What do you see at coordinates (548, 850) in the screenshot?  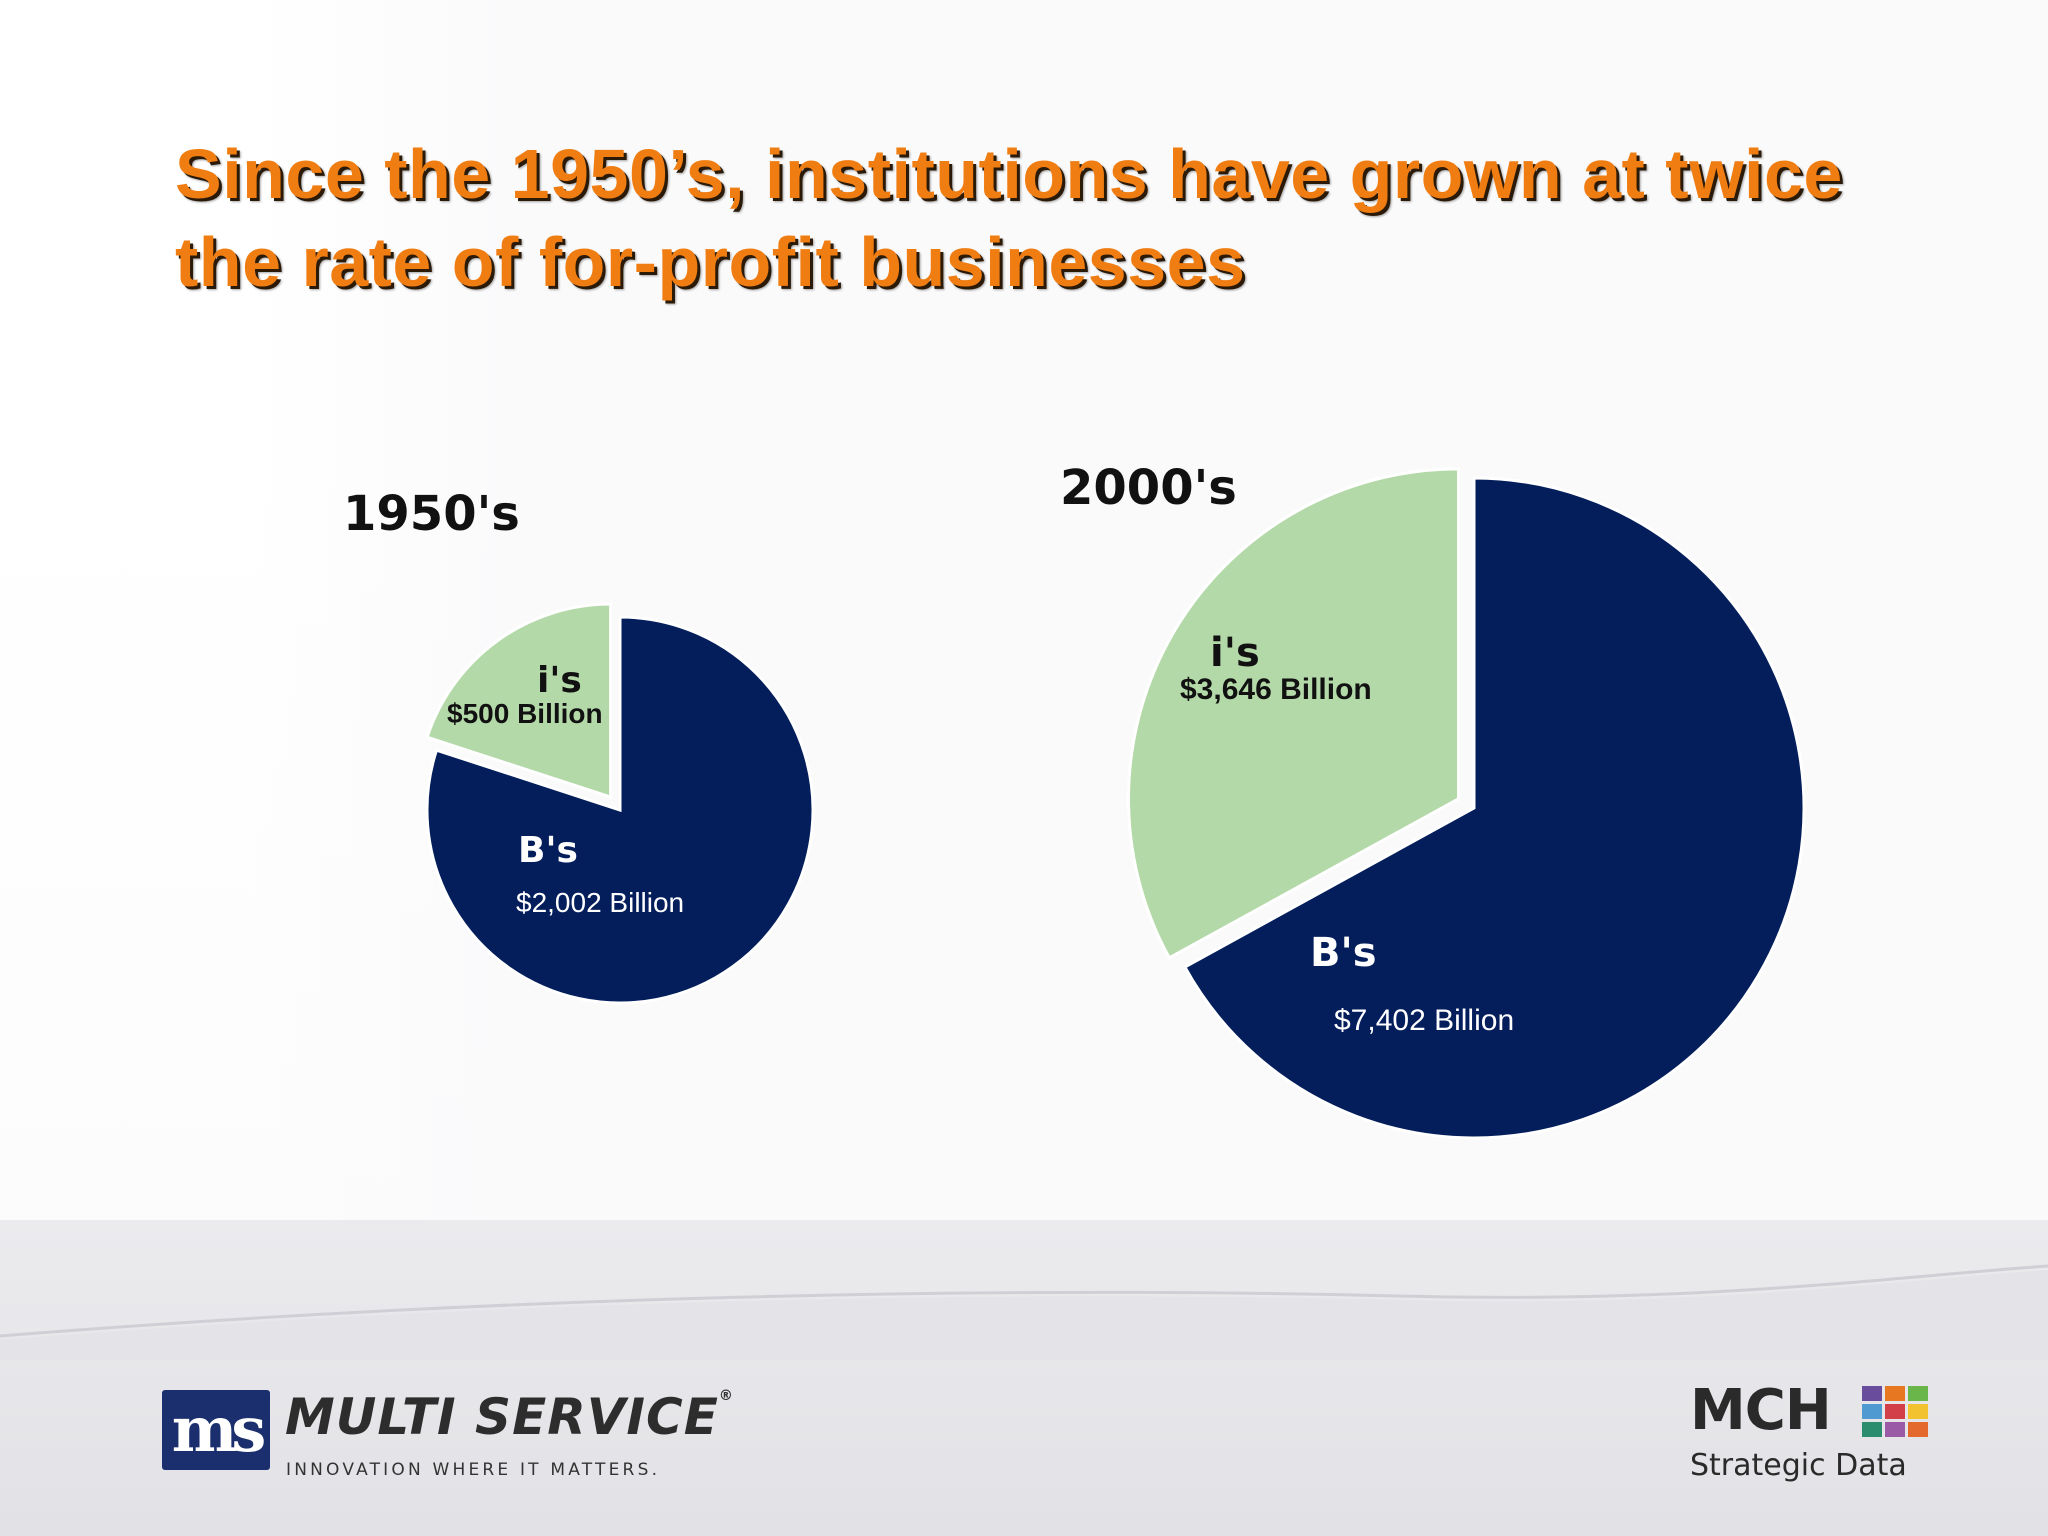 I see `pie-0-category-label-0: B's` at bounding box center [548, 850].